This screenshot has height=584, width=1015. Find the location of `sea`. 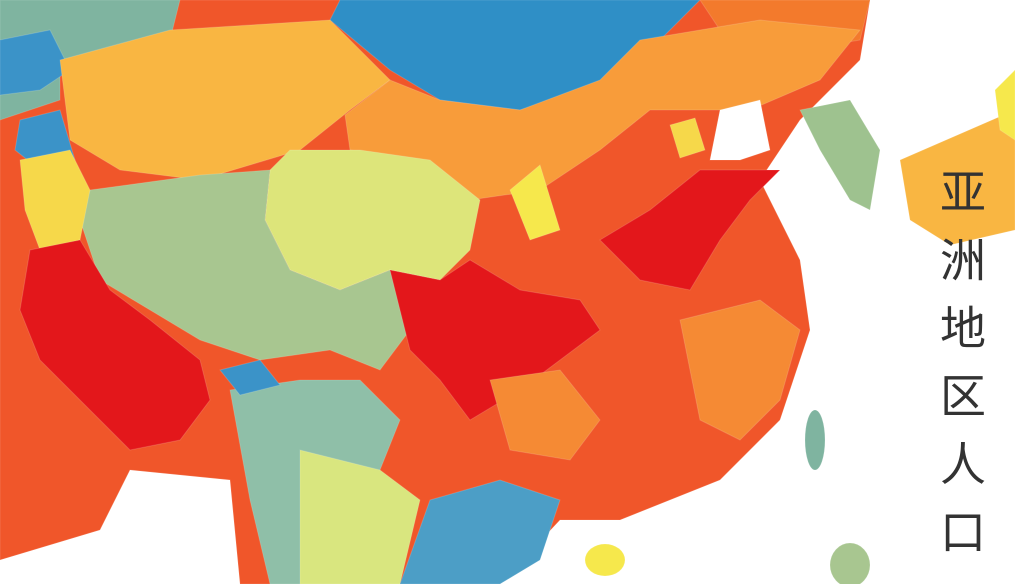

sea is located at coordinates (740, 130).